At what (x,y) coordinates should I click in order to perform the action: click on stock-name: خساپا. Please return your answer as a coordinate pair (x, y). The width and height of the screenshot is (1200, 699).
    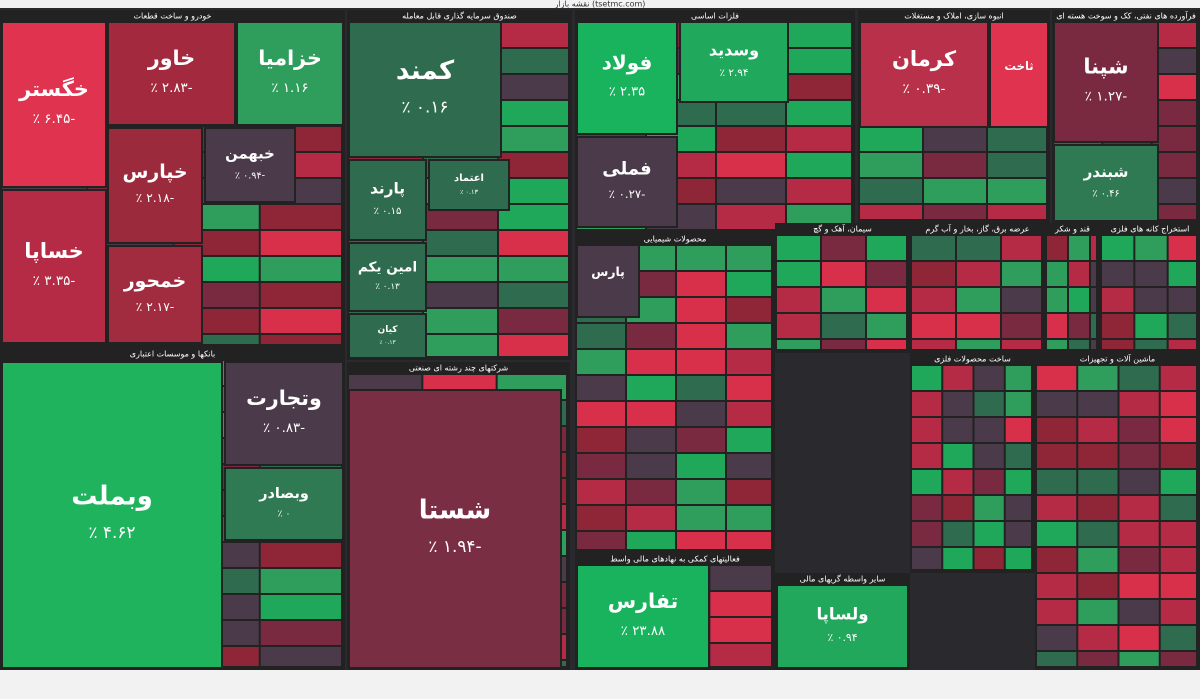
    Looking at the image, I should click on (54, 251).